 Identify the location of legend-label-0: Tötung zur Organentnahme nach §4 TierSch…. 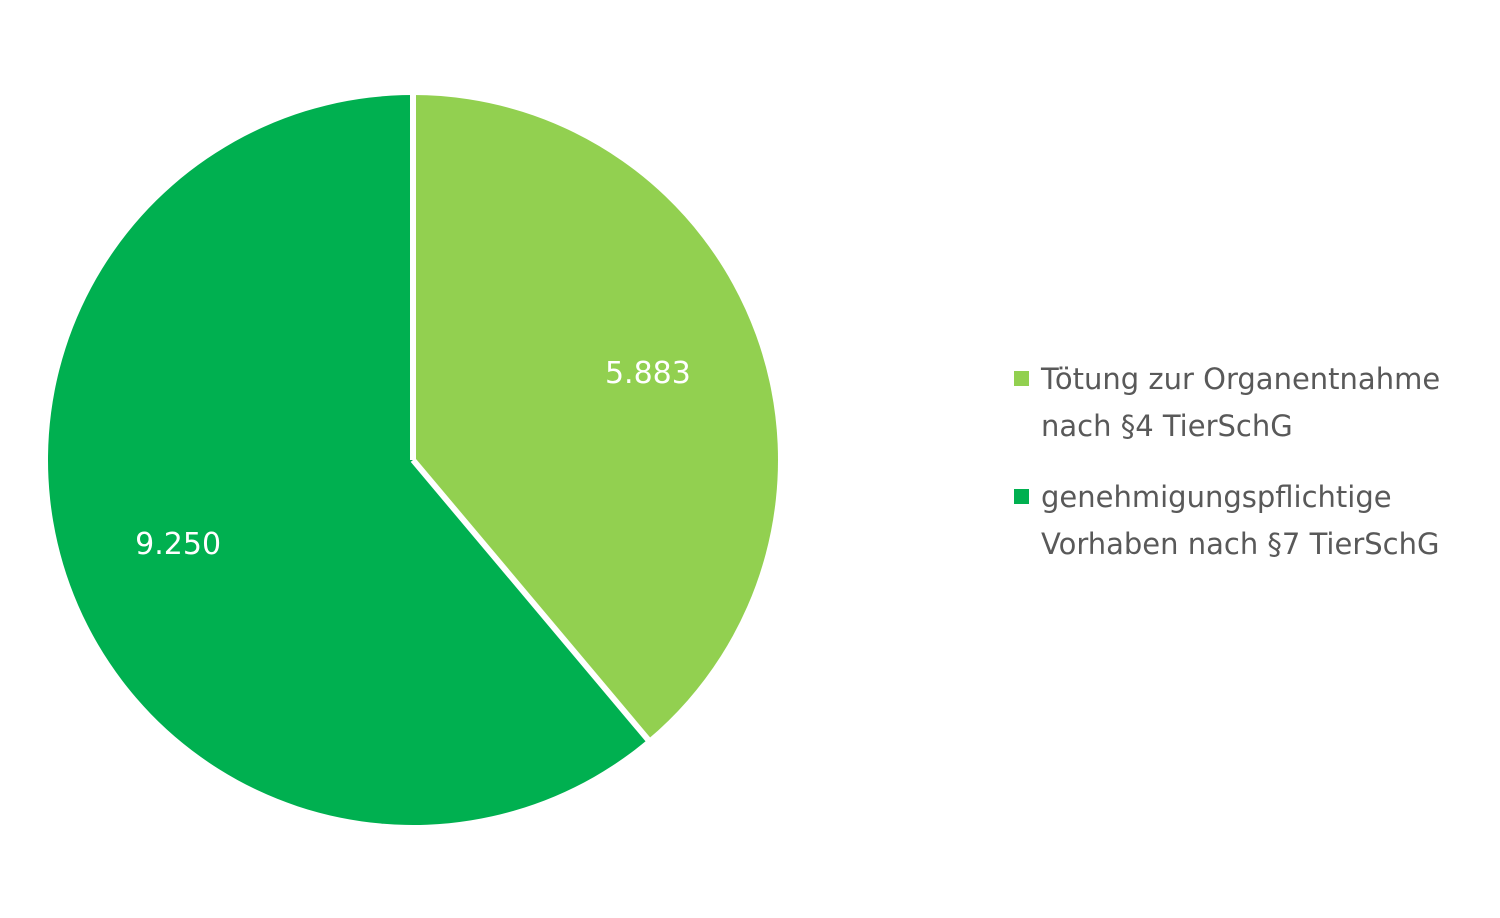
(1241, 402).